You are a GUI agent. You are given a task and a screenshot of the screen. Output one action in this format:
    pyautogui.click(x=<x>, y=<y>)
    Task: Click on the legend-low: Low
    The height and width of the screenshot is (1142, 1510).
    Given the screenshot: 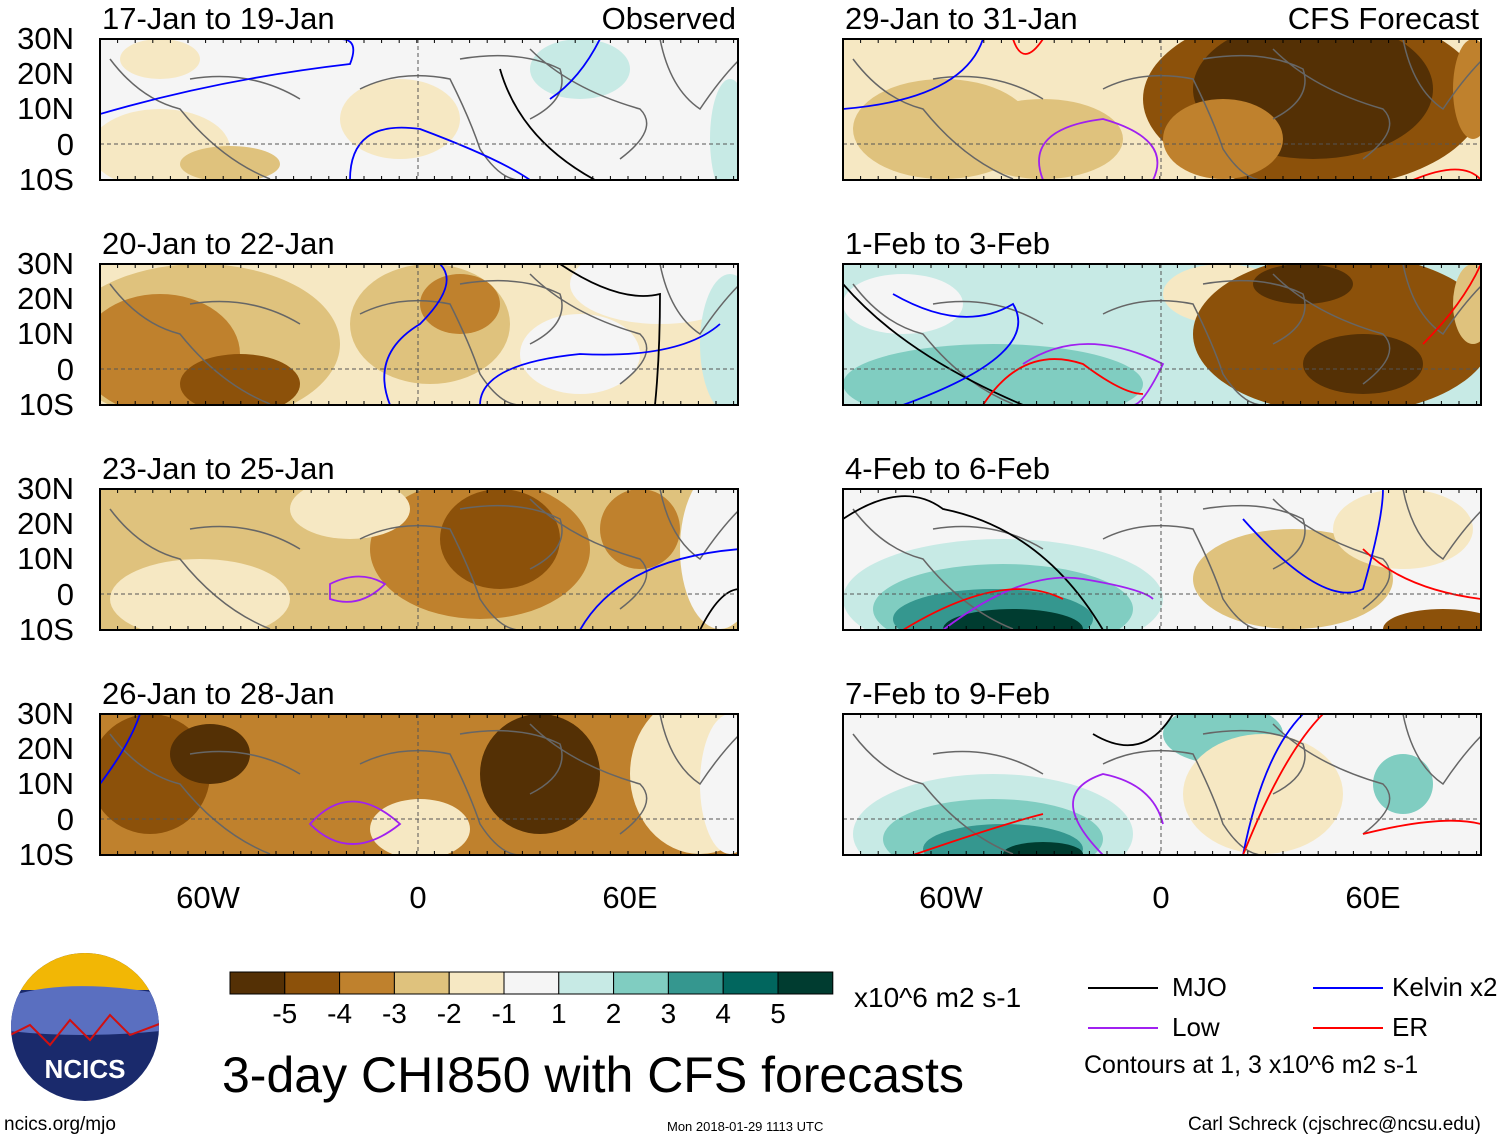 What is the action you would take?
    pyautogui.click(x=1196, y=1027)
    